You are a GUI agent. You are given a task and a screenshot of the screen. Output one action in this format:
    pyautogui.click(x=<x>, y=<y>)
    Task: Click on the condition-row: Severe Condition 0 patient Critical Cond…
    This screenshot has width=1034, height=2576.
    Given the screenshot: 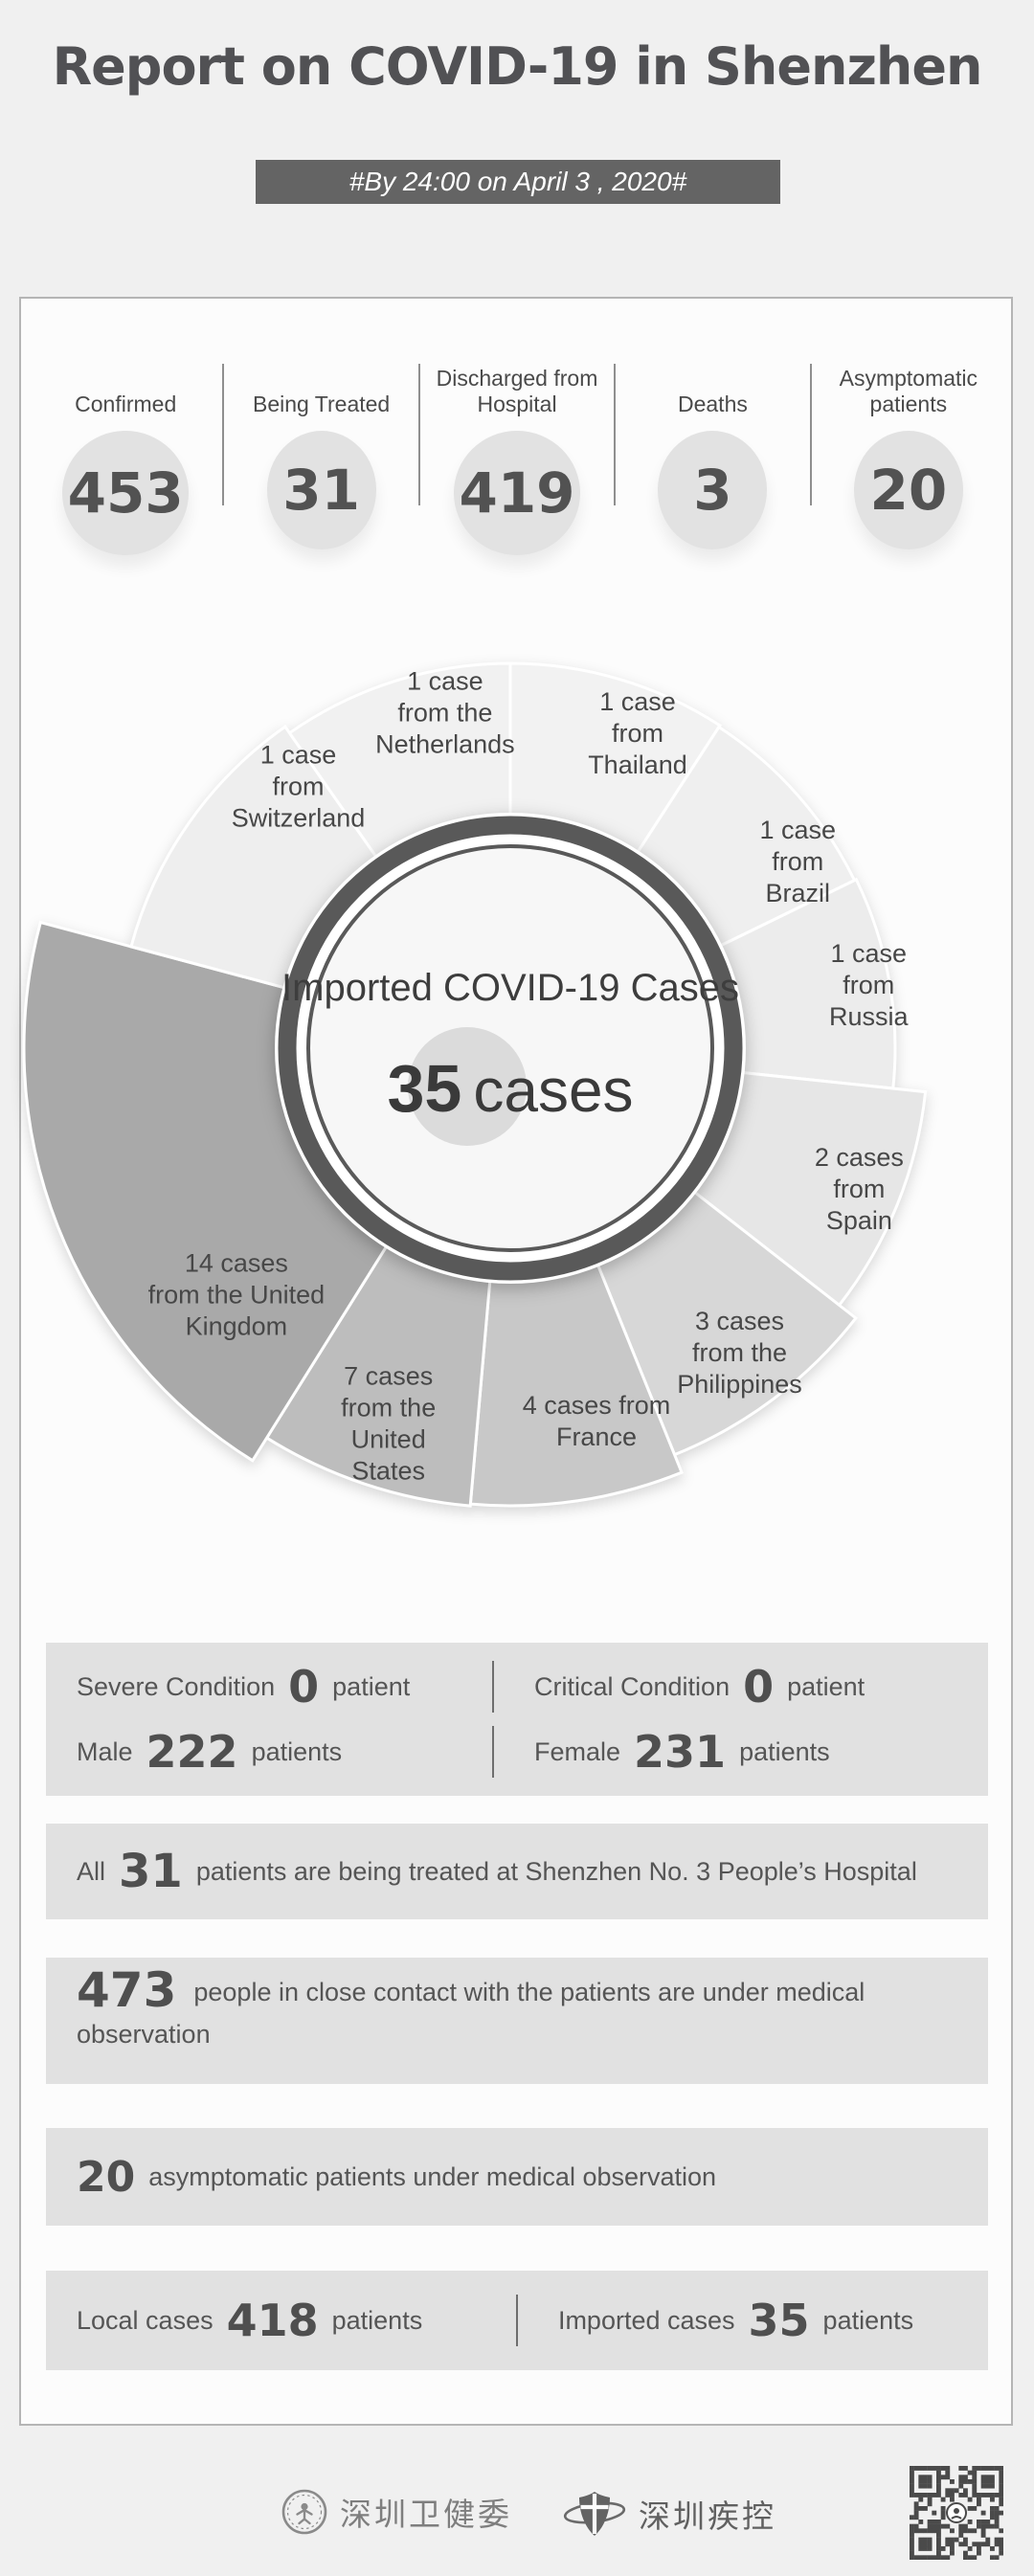 What is the action you would take?
    pyautogui.click(x=517, y=1687)
    